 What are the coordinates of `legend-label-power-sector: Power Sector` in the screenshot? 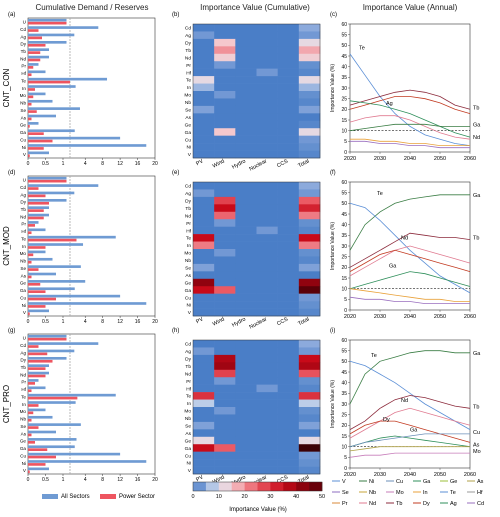 It's located at (137, 497).